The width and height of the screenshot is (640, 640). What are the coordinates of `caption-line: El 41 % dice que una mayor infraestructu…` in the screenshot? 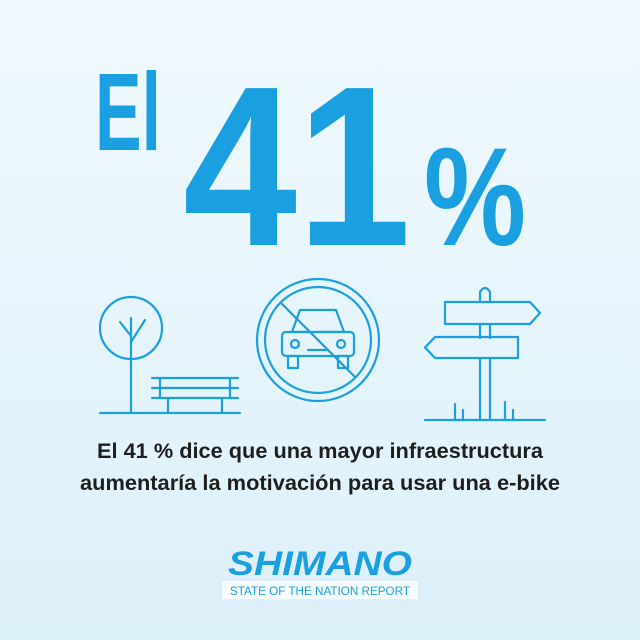 It's located at (320, 451).